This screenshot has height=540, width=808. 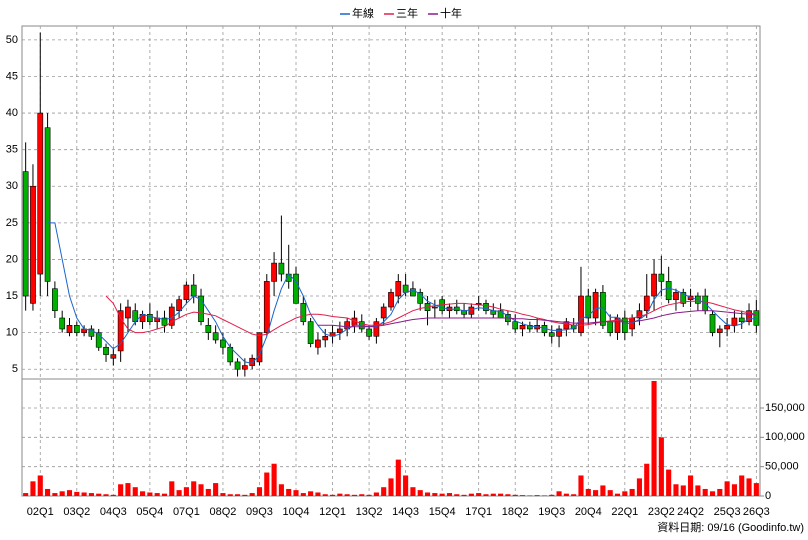 What do you see at coordinates (259, 512) in the screenshot?
I see `x-tick-label: 09Q3` at bounding box center [259, 512].